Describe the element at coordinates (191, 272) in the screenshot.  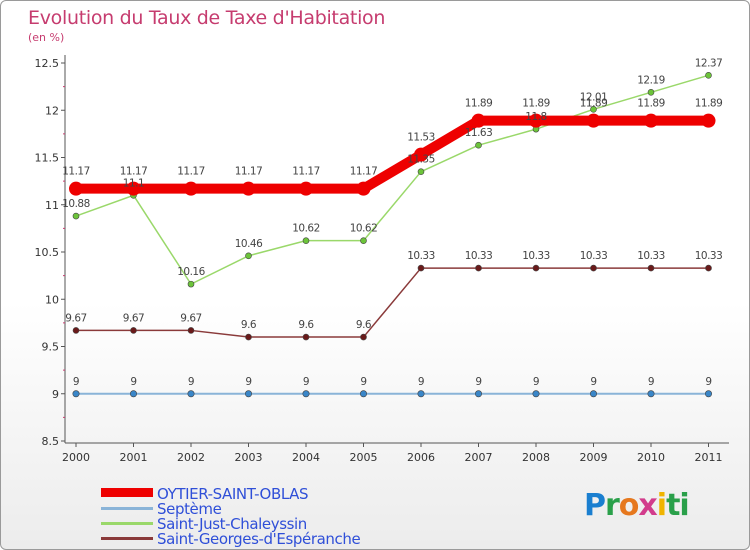
I see `data-label-saint-just: 10.16` at that location.